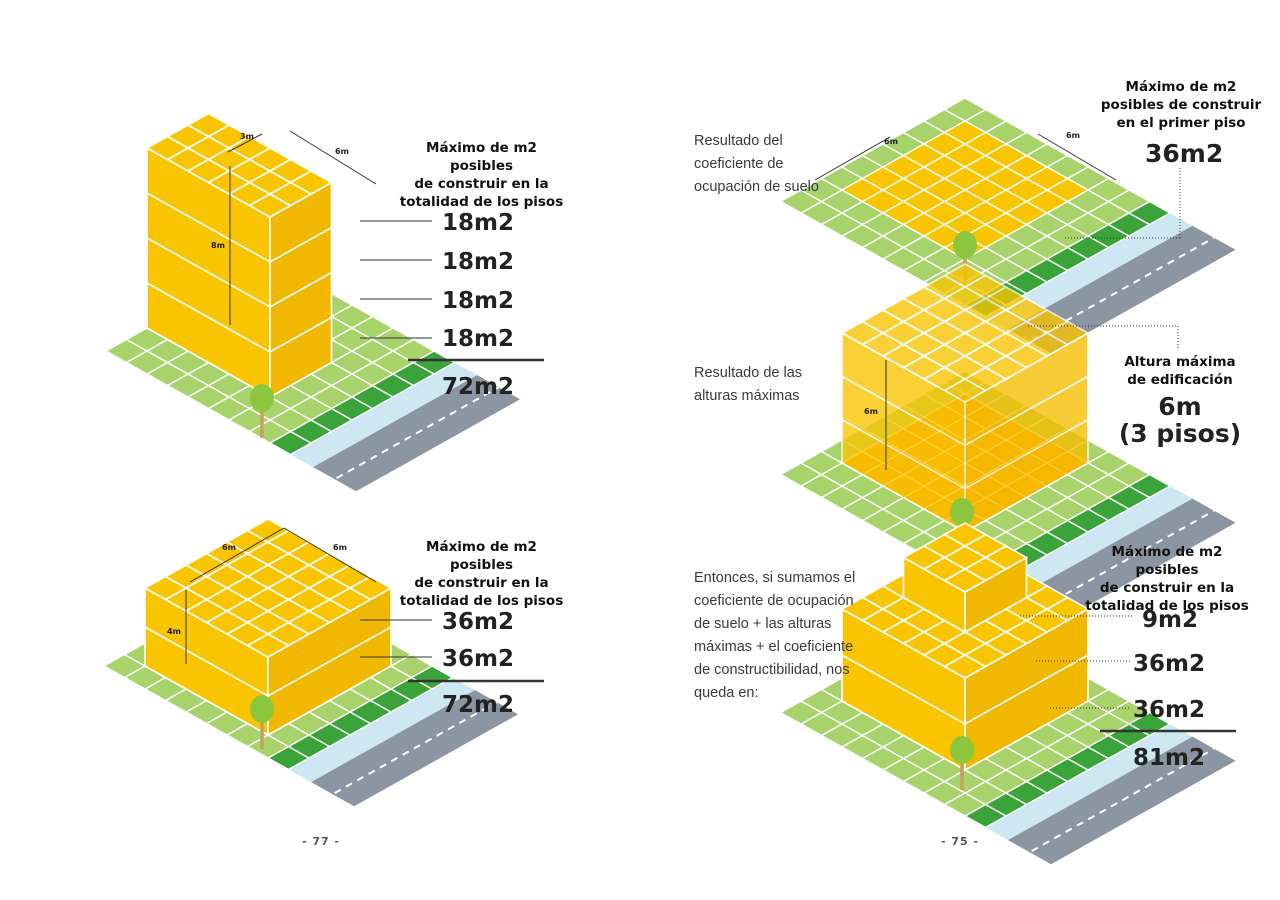  What do you see at coordinates (1181, 87) in the screenshot?
I see `heading-line: Máximo de m2` at bounding box center [1181, 87].